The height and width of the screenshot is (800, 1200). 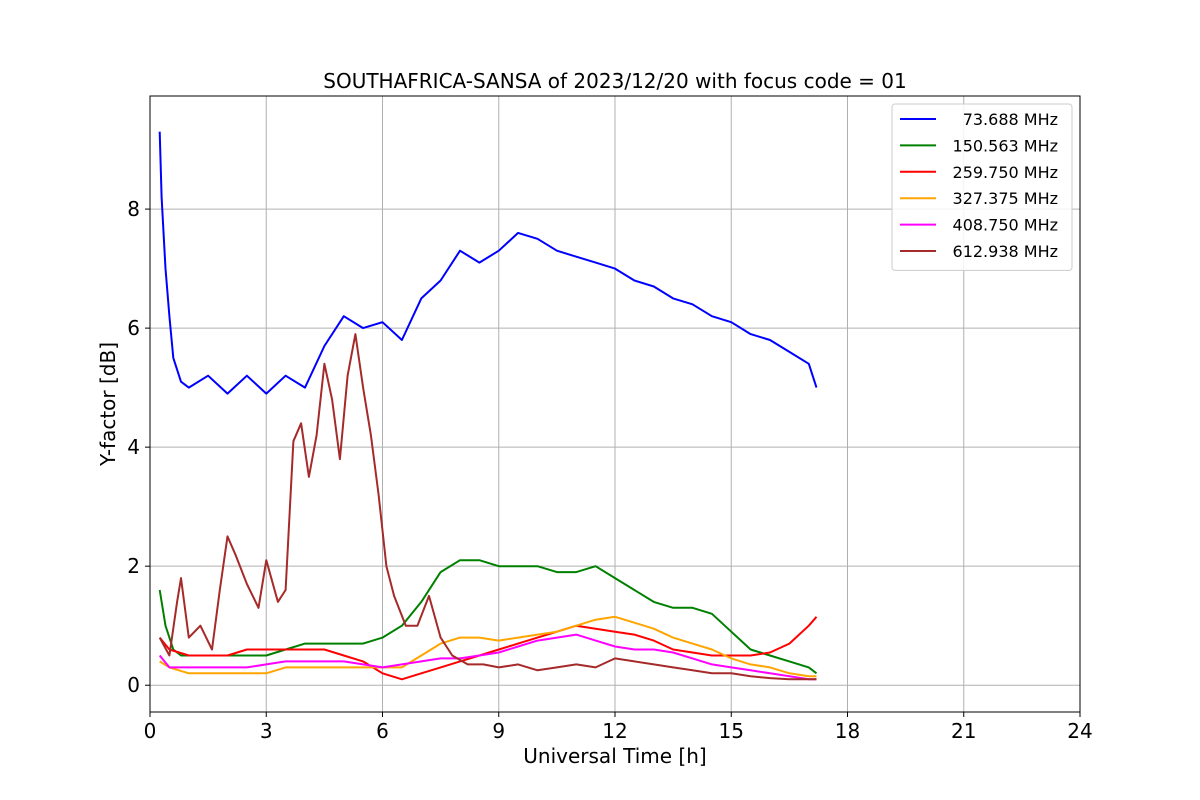 What do you see at coordinates (614, 731) in the screenshot?
I see `x-tick-label: 12` at bounding box center [614, 731].